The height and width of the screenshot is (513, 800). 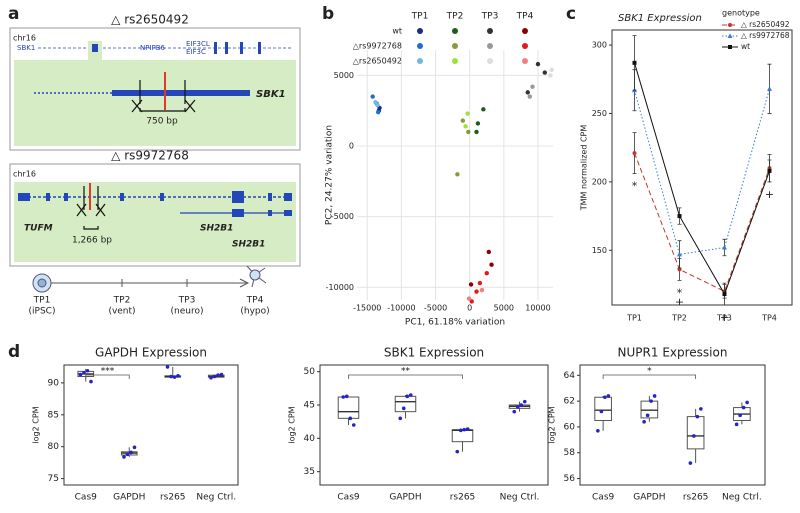 What do you see at coordinates (151, 353) in the screenshot?
I see `chart-title: GAPDH Expression` at bounding box center [151, 353].